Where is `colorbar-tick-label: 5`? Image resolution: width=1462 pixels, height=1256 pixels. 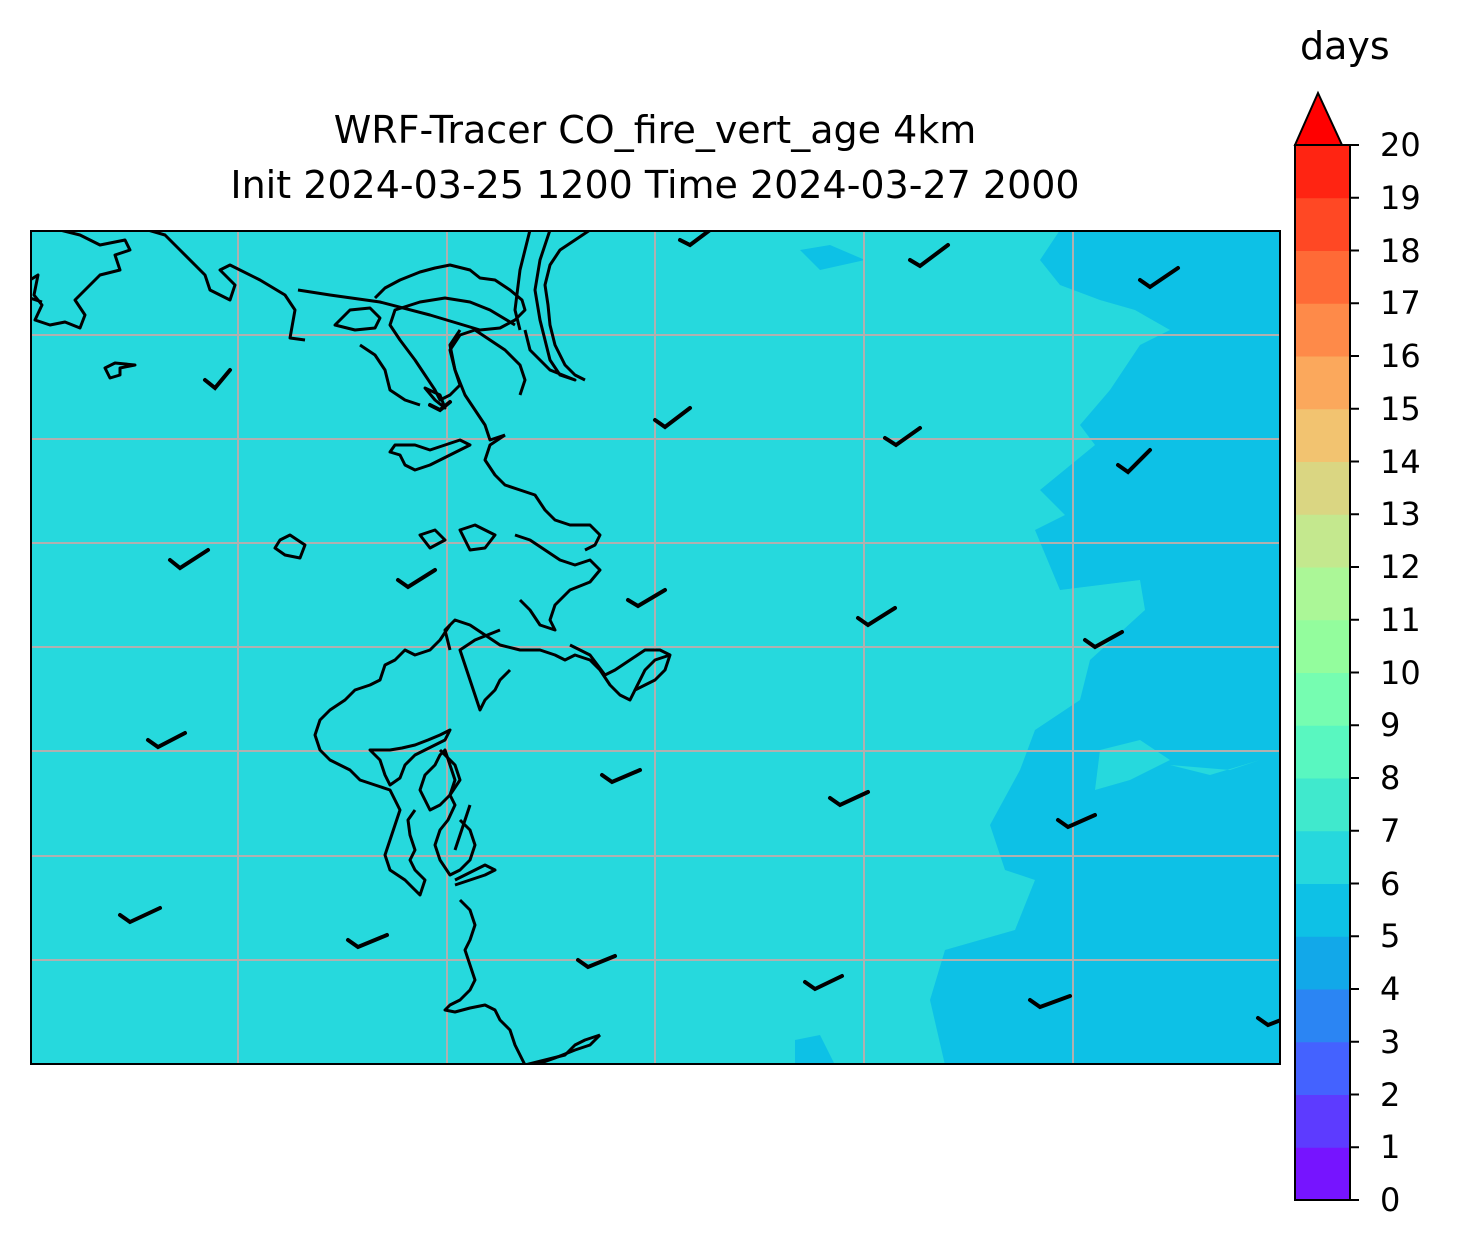
colorbar-tick-label: 5 is located at coordinates (1390, 936).